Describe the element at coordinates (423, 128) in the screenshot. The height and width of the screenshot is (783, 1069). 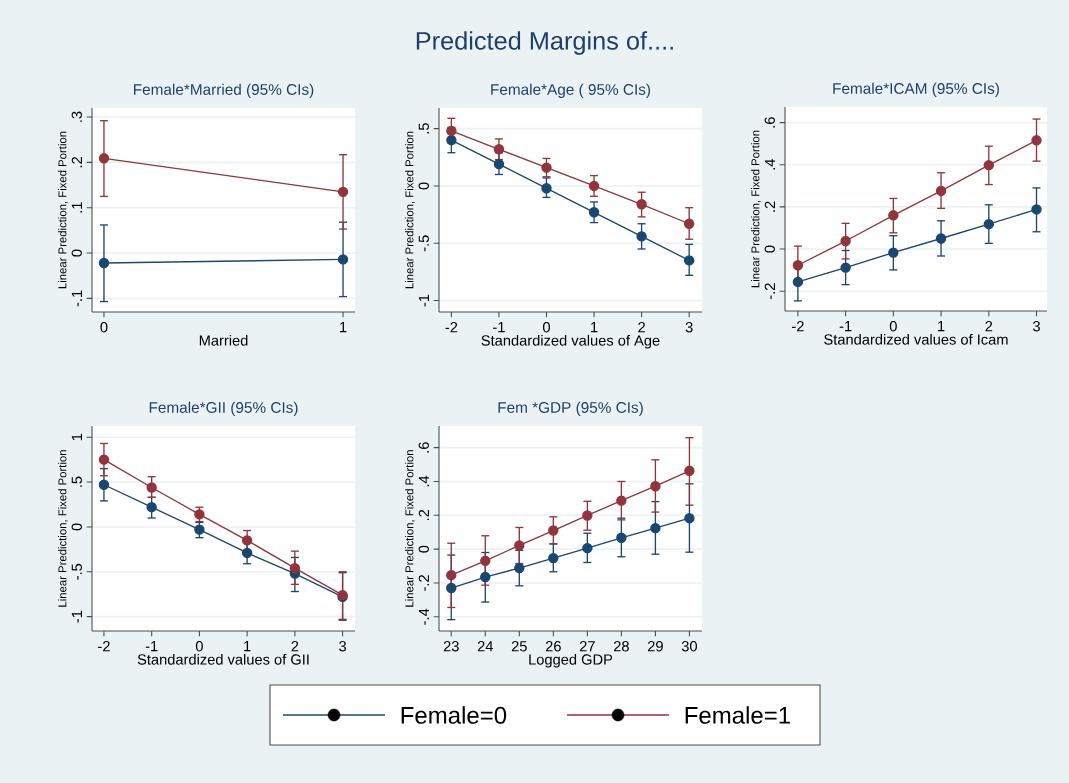
I see `y-tick-label: .5` at that location.